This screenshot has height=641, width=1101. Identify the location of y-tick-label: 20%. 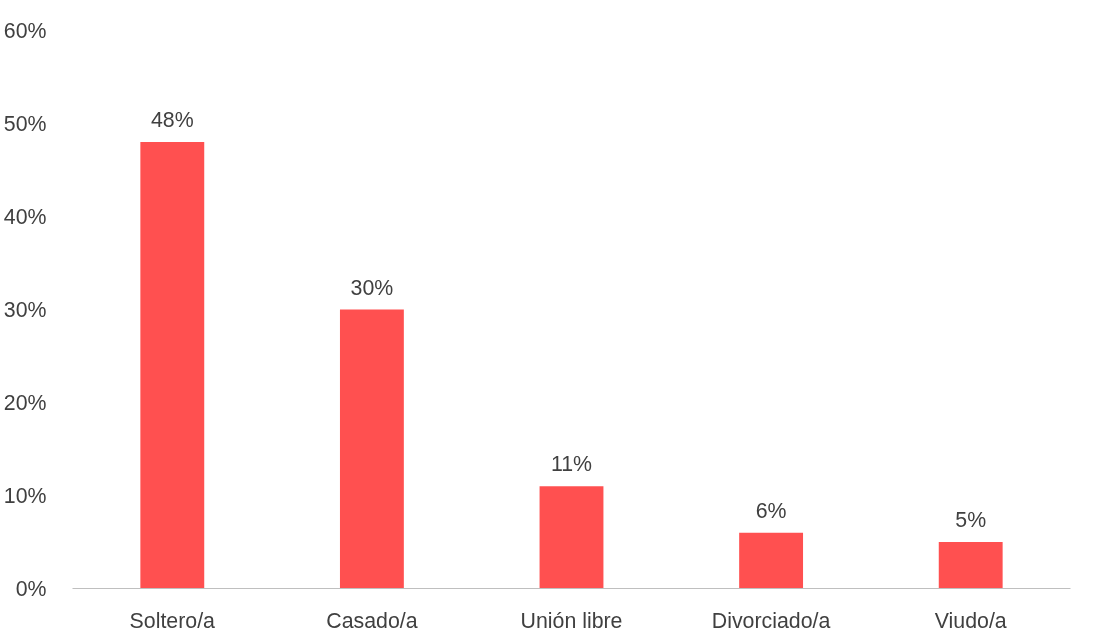
(25, 402).